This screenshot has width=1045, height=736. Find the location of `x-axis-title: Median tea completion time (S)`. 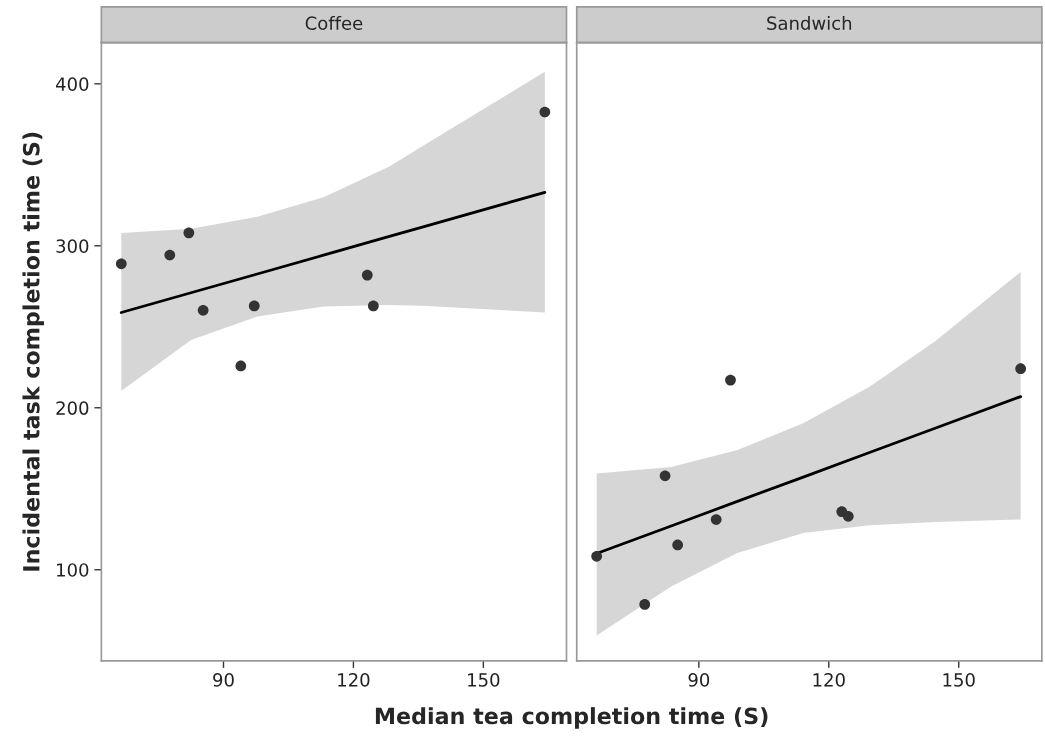

x-axis-title: Median tea completion time (S) is located at coordinates (571, 718).